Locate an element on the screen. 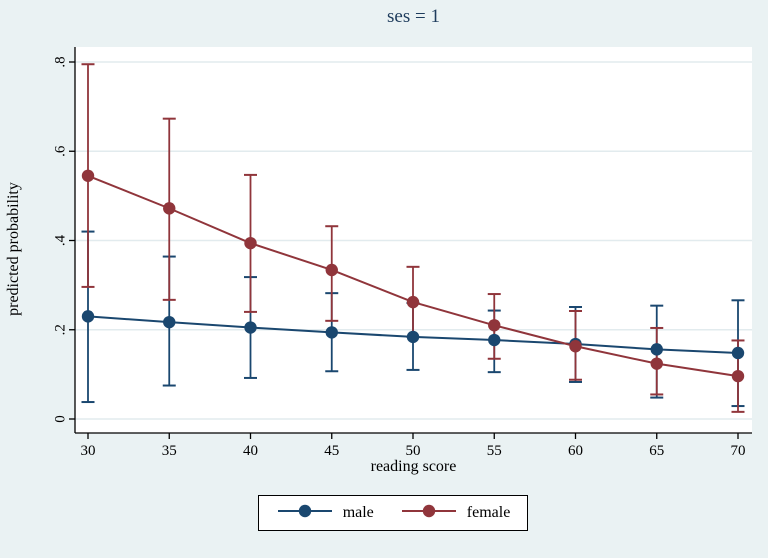  y-tick-label: .2 is located at coordinates (60, 329).